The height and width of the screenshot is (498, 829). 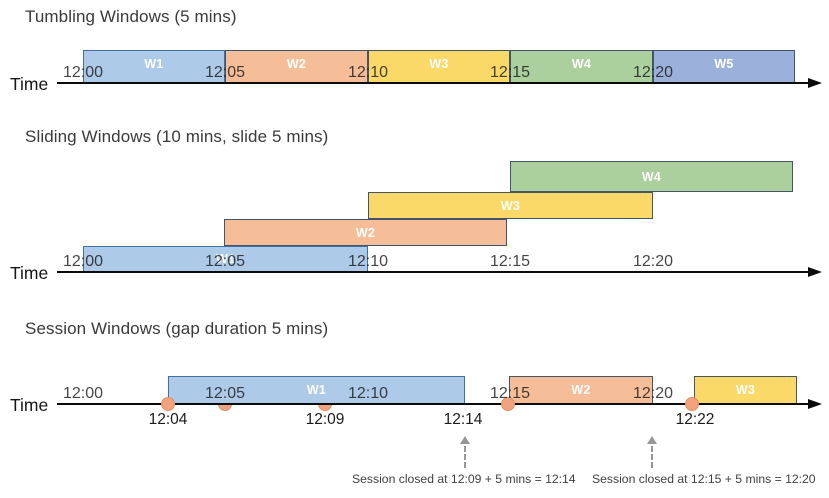 I want to click on tumbling-title: Tumbling Windows (5 mins), so click(x=131, y=16).